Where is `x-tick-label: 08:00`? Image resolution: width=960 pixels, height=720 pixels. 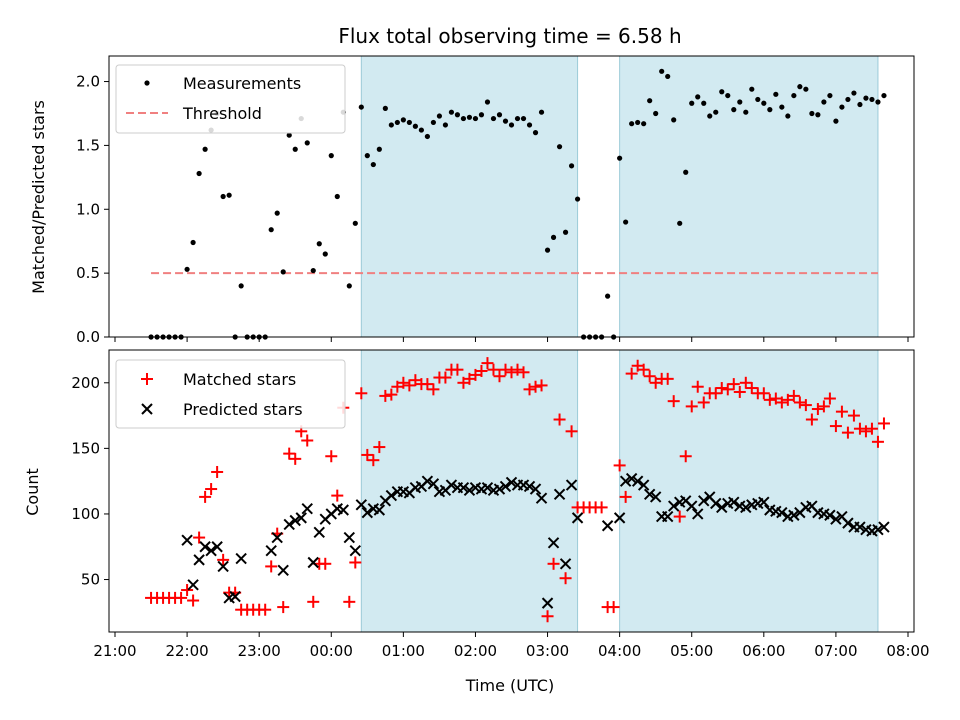 x-tick-label: 08:00 is located at coordinates (907, 651).